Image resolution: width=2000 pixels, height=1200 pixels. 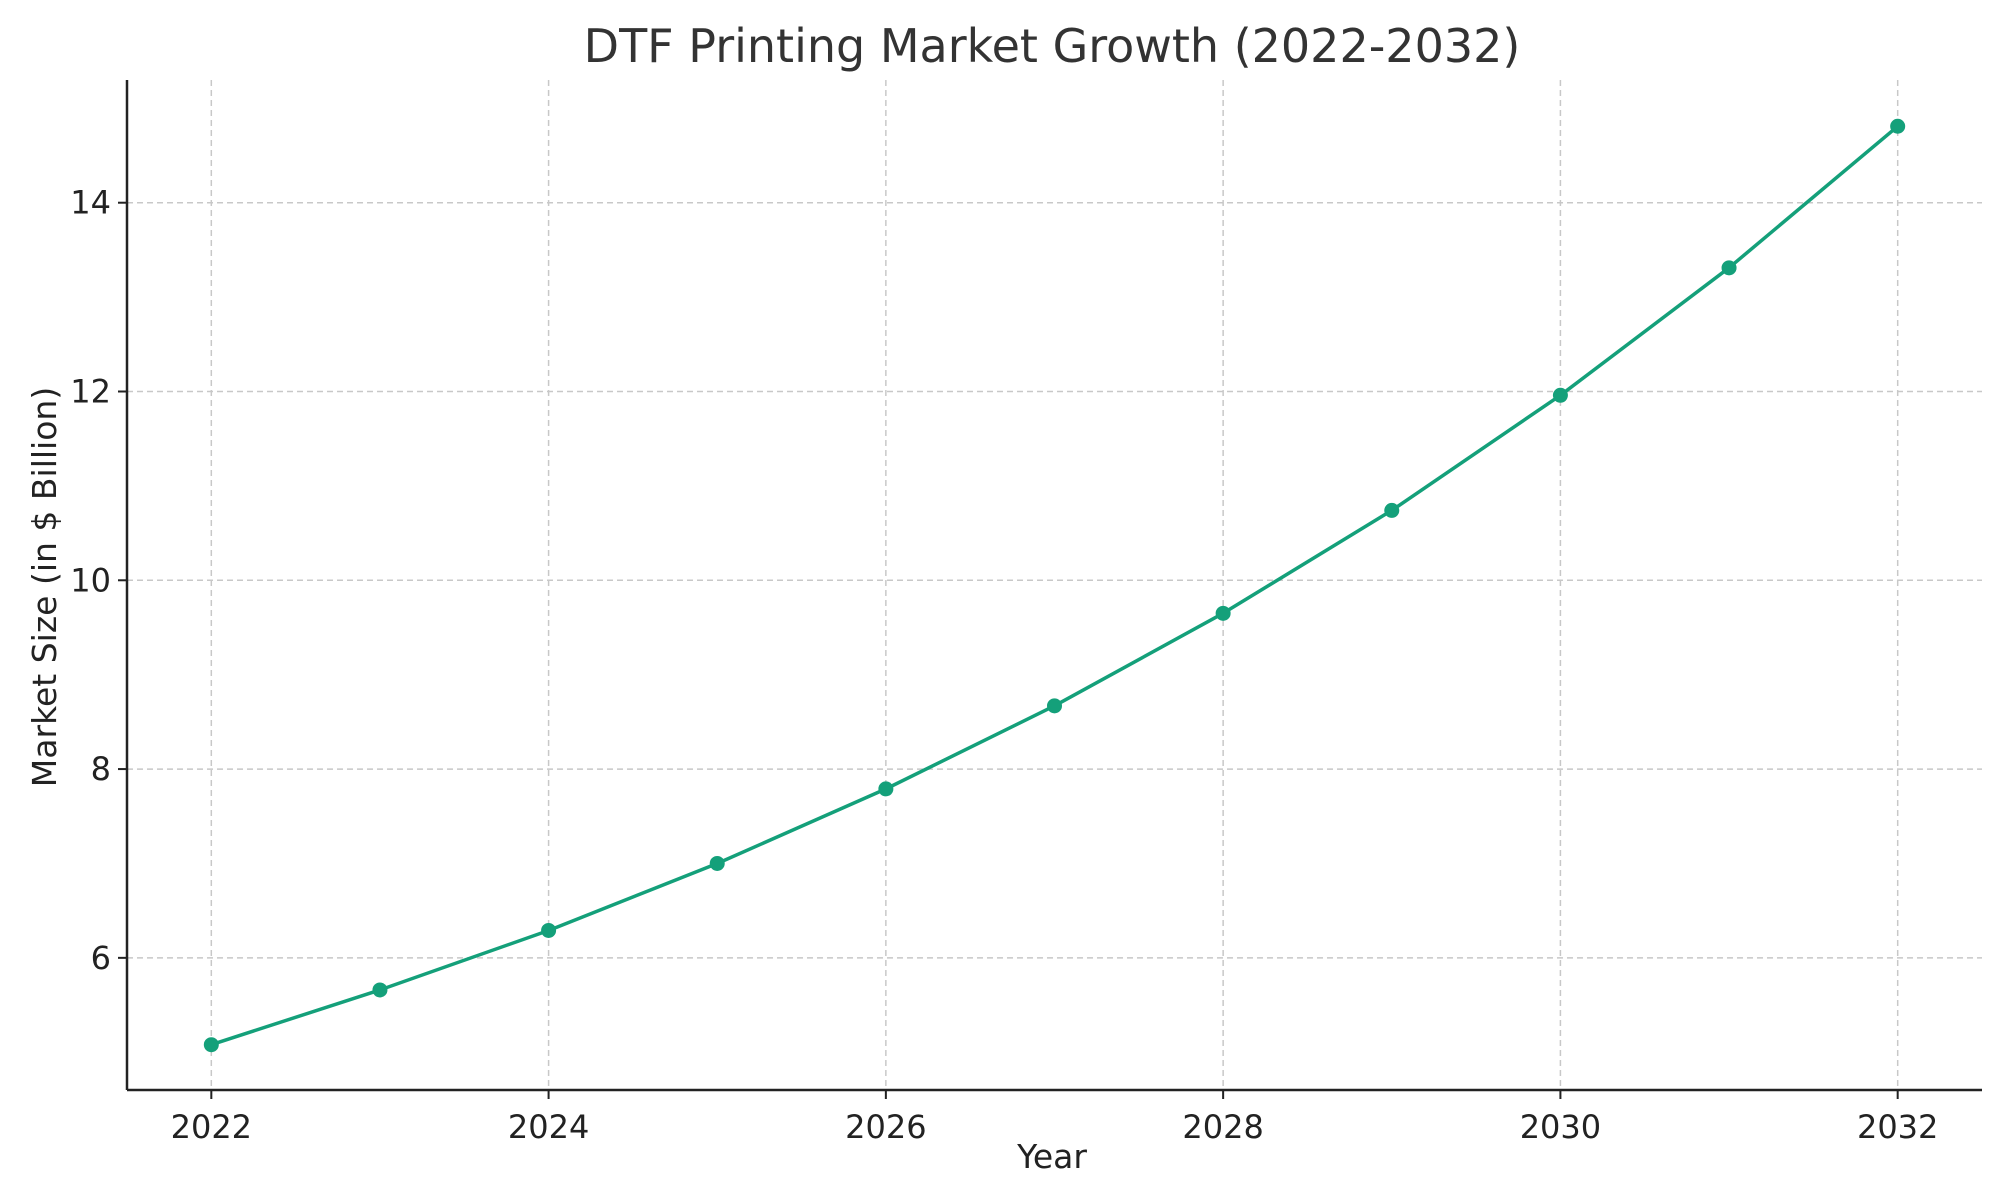 I want to click on x-axis-ticks: 2022 2024 2026 2028 2030 2032, so click(x=1054, y=1118).